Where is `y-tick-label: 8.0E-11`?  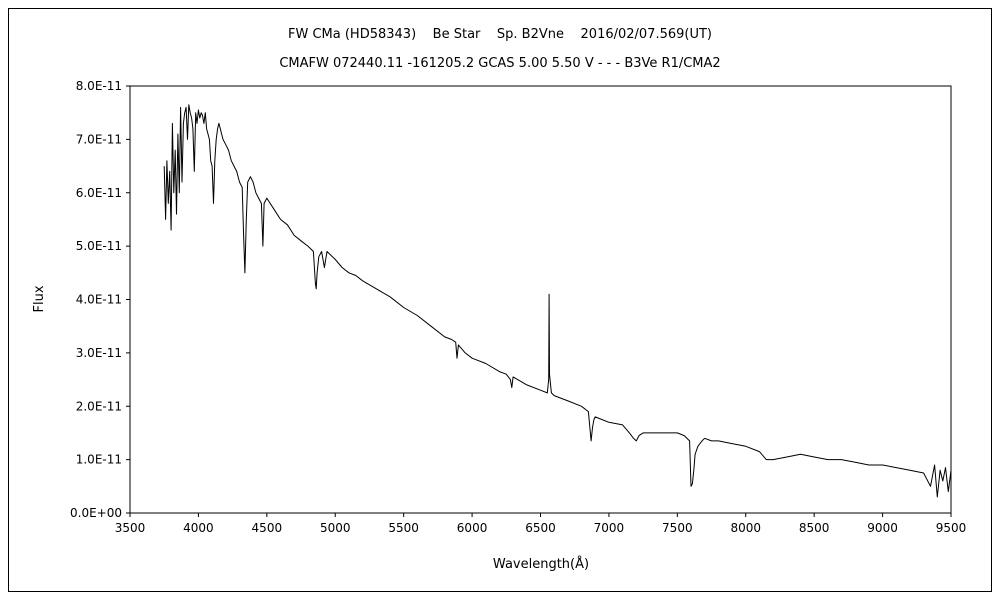 y-tick-label: 8.0E-11 is located at coordinates (99, 86).